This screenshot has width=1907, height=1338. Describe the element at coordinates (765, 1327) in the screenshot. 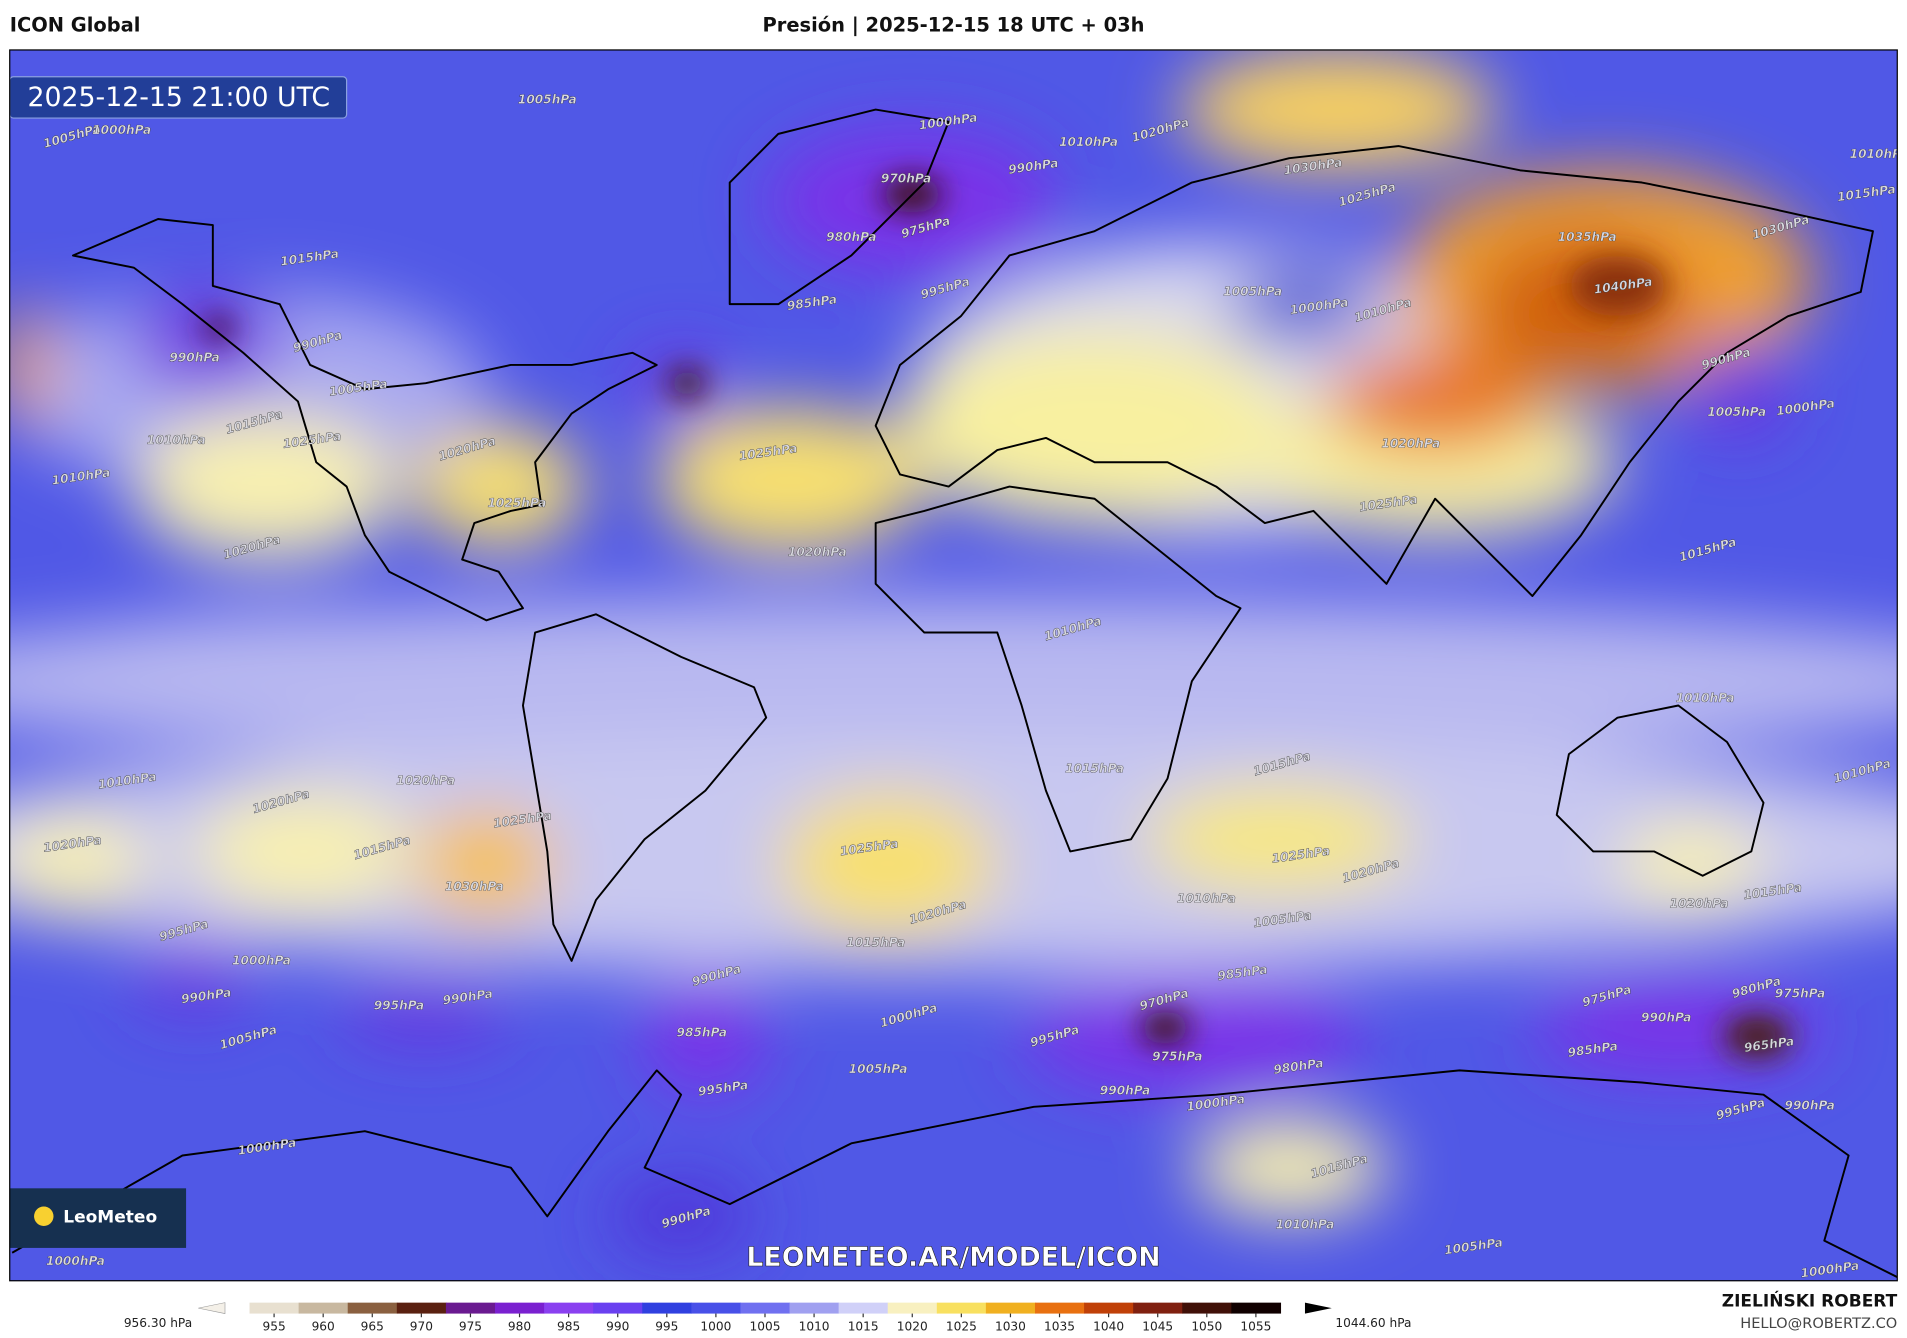

I see `colorbar-tick-label: 1005` at that location.